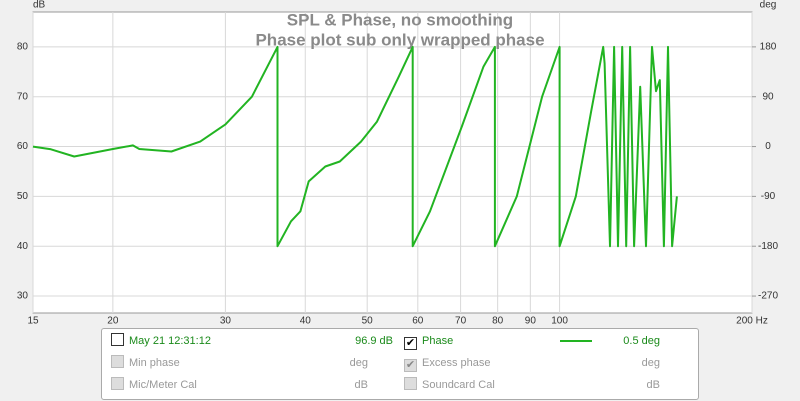 The height and width of the screenshot is (401, 800). I want to click on x-tick-label: 200 Hz, so click(752, 321).